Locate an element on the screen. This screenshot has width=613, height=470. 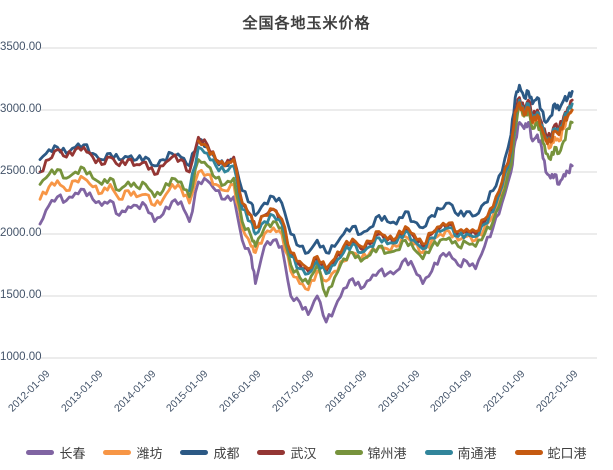
legend-swatch-nantonggang is located at coordinates (438, 452).